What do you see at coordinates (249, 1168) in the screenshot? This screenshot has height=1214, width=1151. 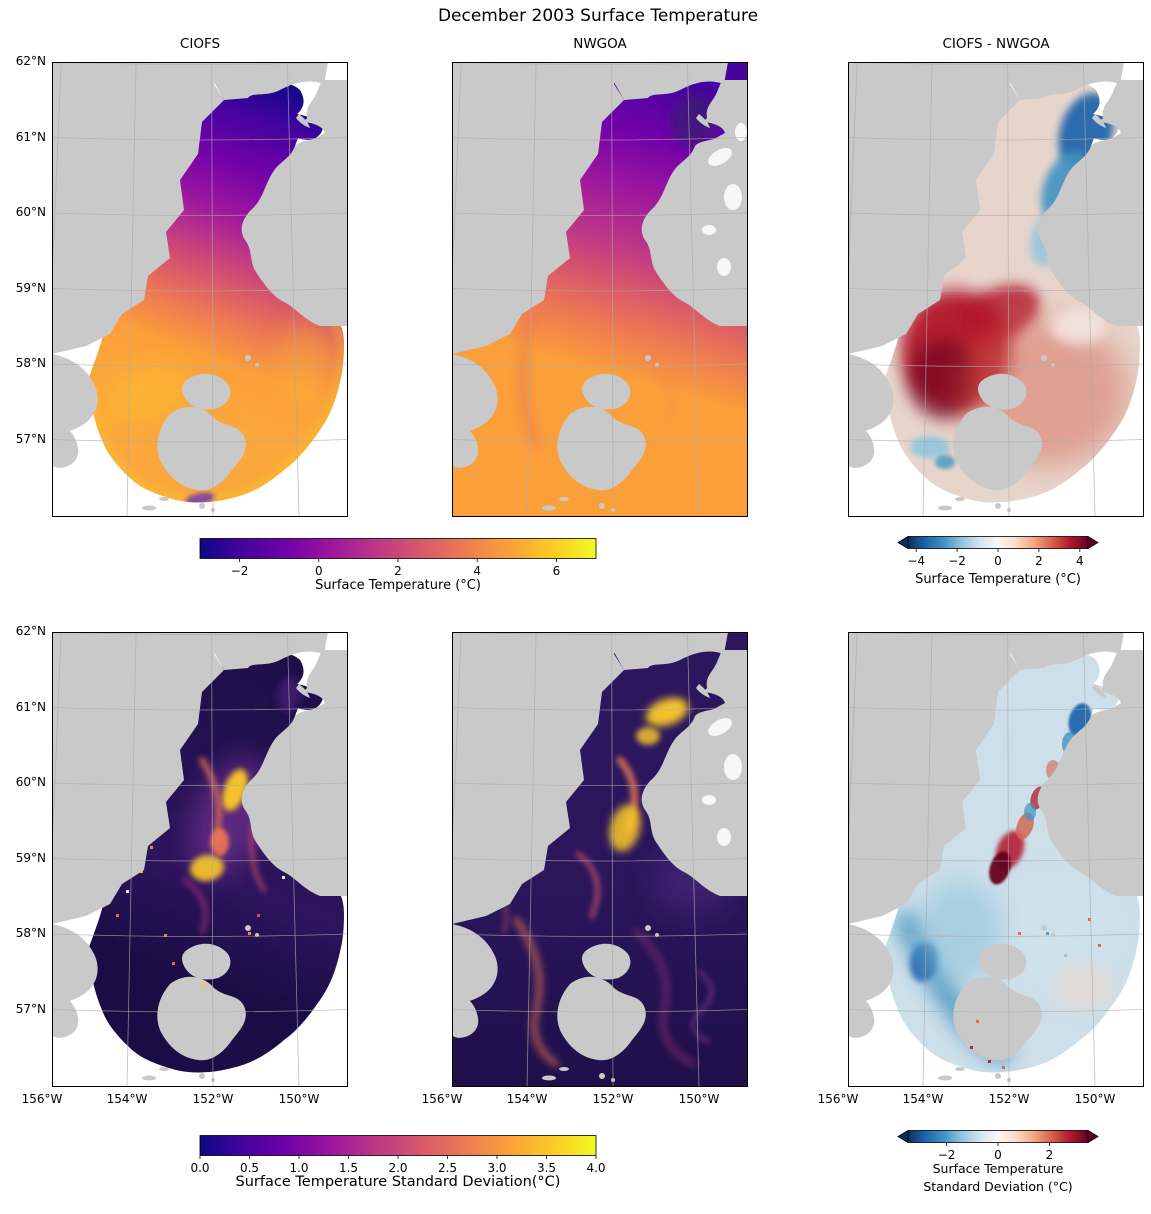 I see `svg-text: 0.5` at bounding box center [249, 1168].